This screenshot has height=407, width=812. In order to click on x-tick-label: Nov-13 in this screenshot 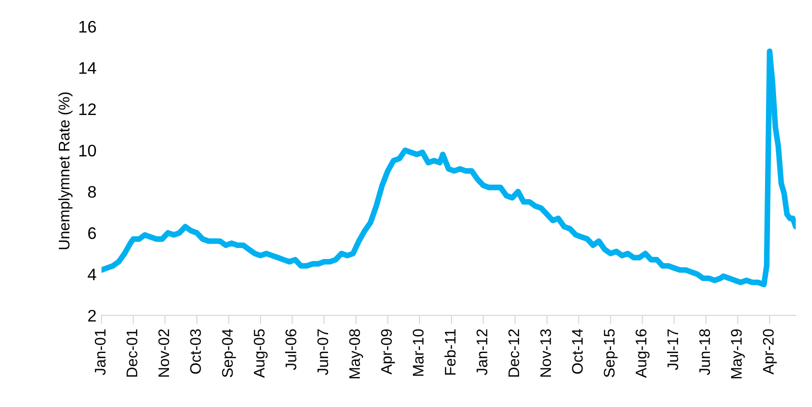, I will do `click(546, 353)`.